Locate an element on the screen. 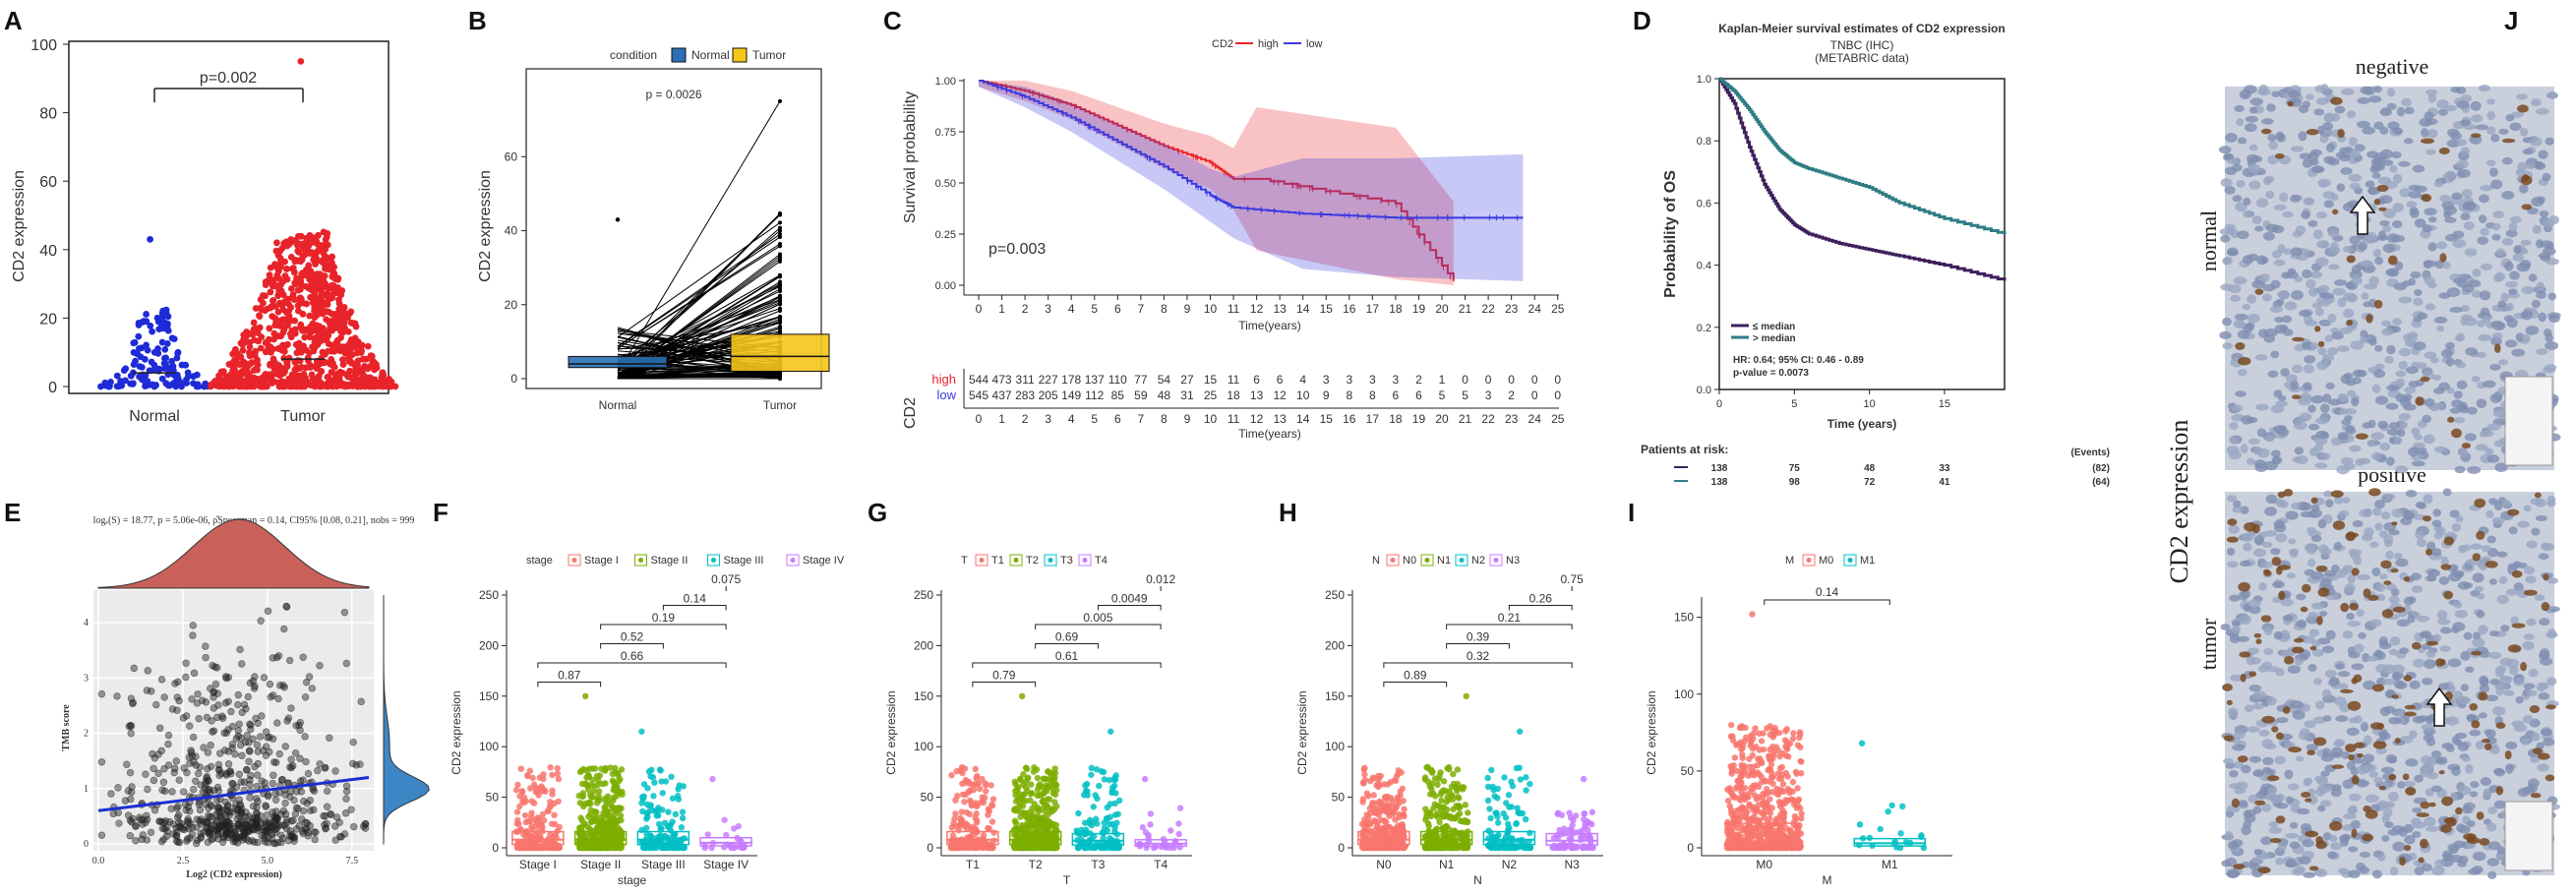 The image size is (2576, 896). panel-d-events-title: (Events) is located at coordinates (2091, 453).